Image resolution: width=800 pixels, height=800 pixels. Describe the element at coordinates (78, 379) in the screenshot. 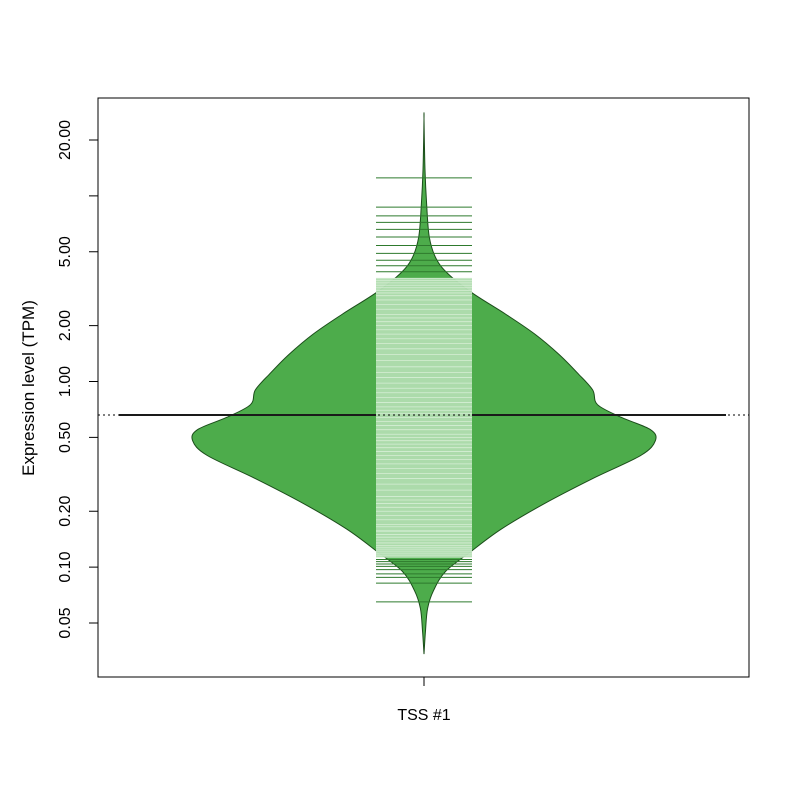

I see `y-axis: 0.05 0.10 0.20 0.50 1.00 2.00 5.00 20.00` at that location.